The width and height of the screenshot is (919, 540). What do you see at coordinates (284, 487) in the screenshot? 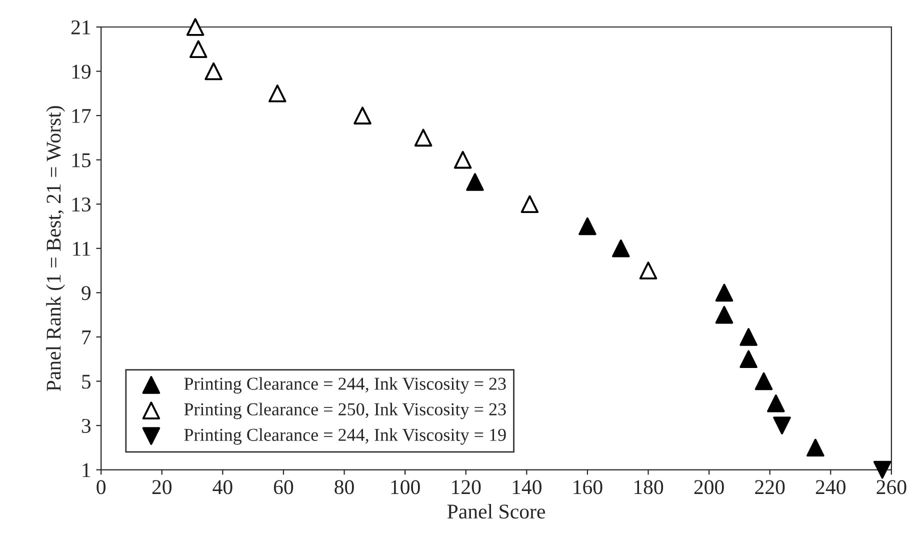
I see `x-tick-label: 60` at bounding box center [284, 487].